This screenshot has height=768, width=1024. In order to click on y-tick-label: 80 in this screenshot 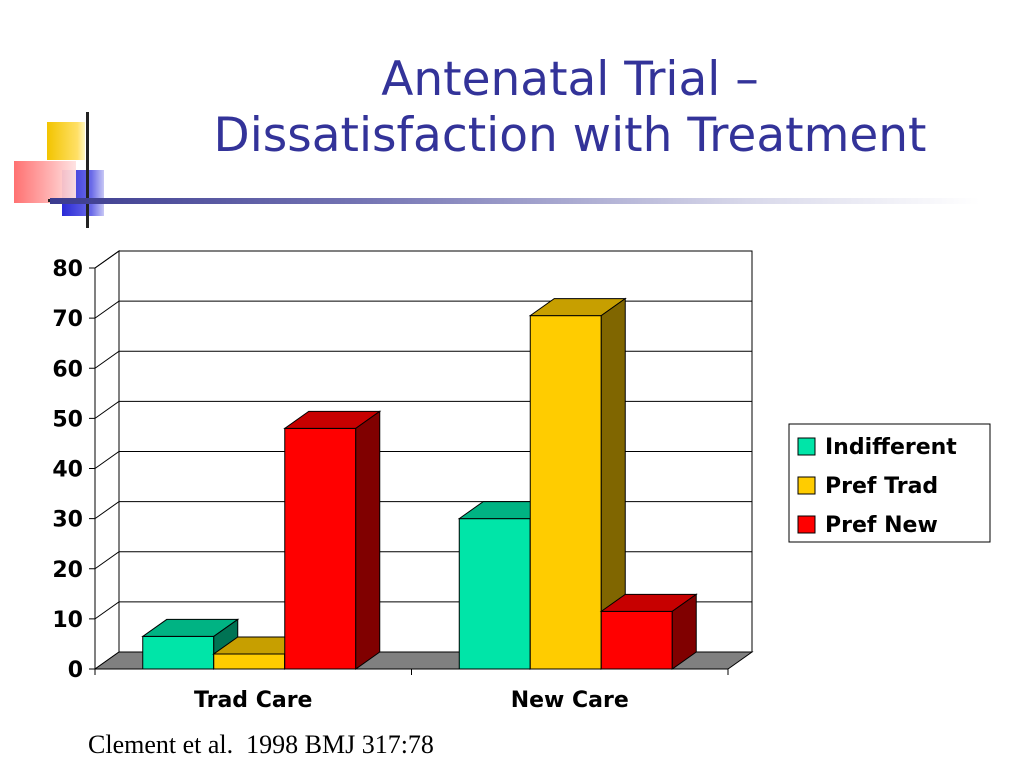, I will do `click(67, 269)`.